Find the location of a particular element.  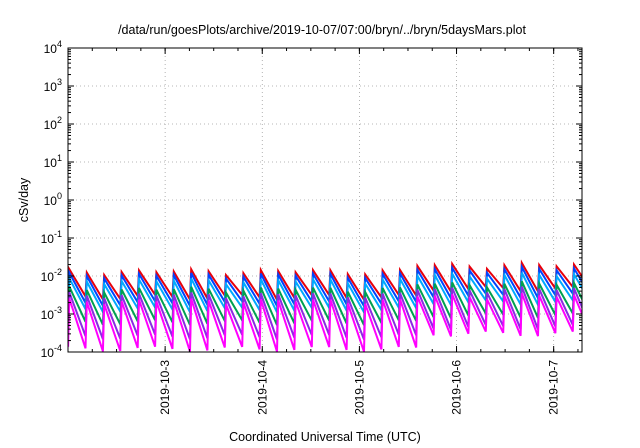

y-tick-labels: 10⁻⁴ 10⁻³ 10⁻² 10⁻¹ 10⁰ 10¹ 10² 10³ 10⁴ is located at coordinates (51, 199).